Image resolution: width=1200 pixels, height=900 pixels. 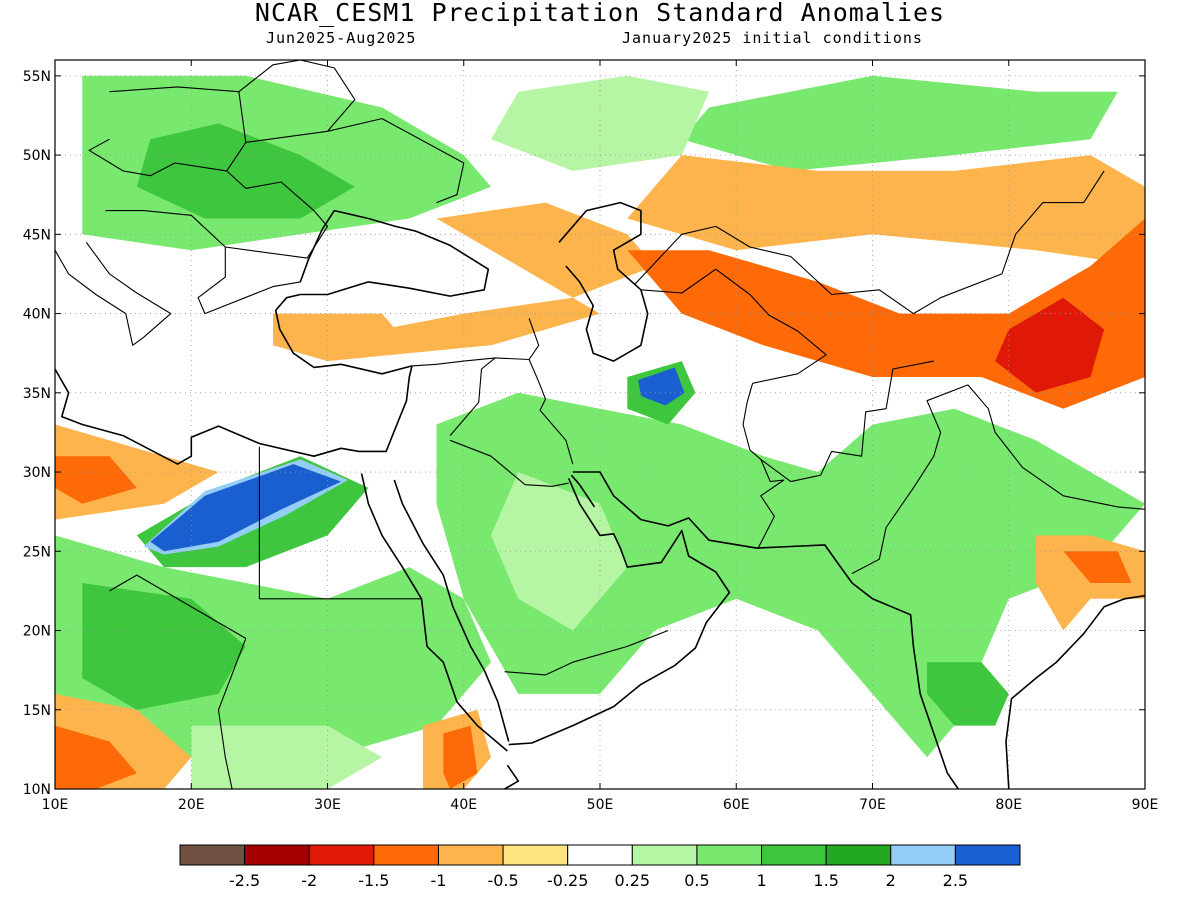 I want to click on init-conditions-label: January2025 initial conditions, so click(x=772, y=38).